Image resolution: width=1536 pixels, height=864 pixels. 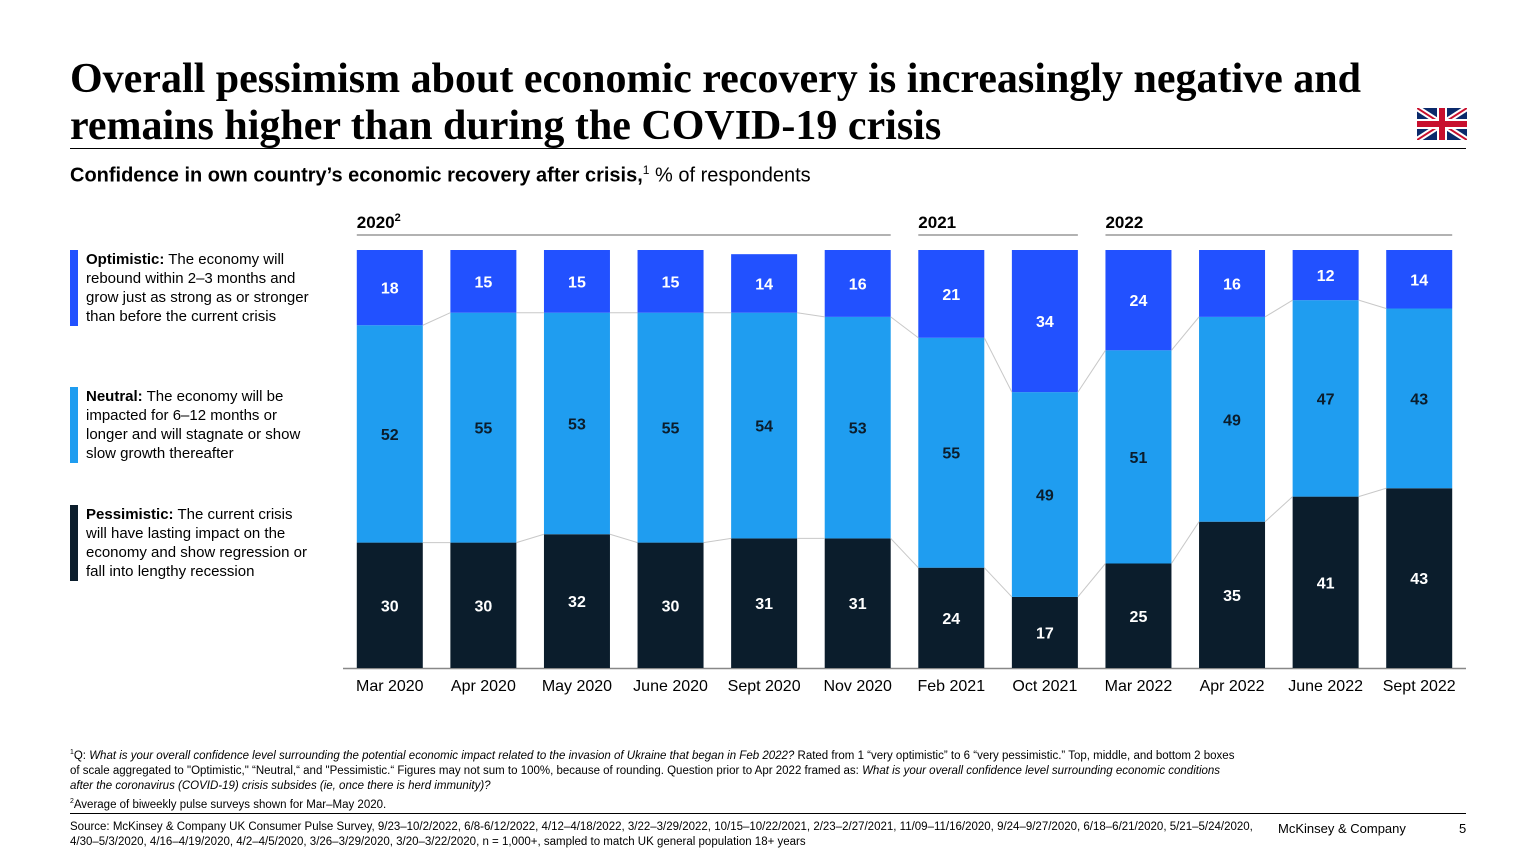 I want to click on data-label: 52, so click(x=390, y=435).